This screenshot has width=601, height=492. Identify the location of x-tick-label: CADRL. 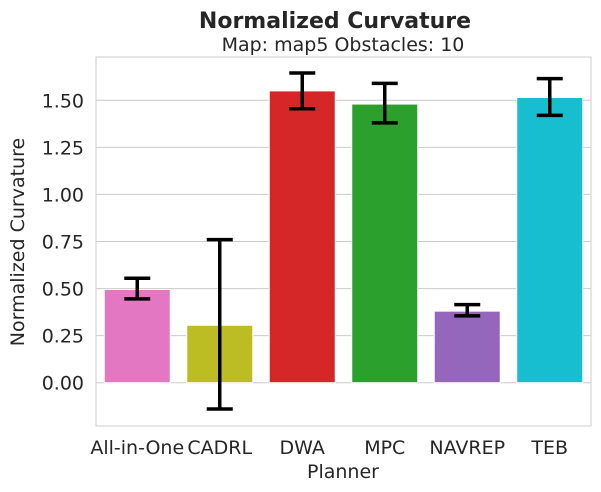
(219, 448).